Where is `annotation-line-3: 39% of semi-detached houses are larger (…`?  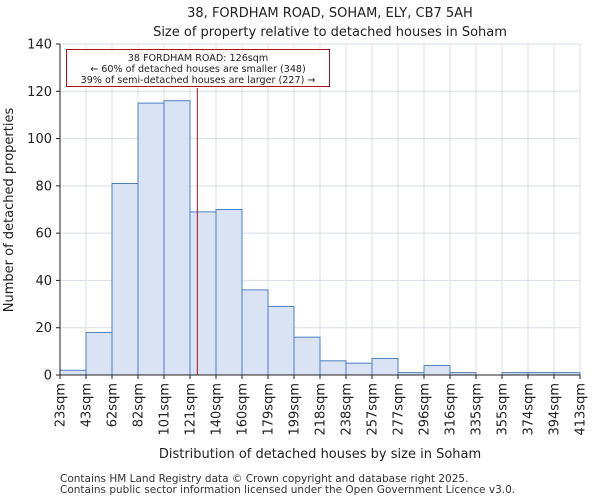
annotation-line-3: 39% of semi-detached houses are larger (… is located at coordinates (198, 80).